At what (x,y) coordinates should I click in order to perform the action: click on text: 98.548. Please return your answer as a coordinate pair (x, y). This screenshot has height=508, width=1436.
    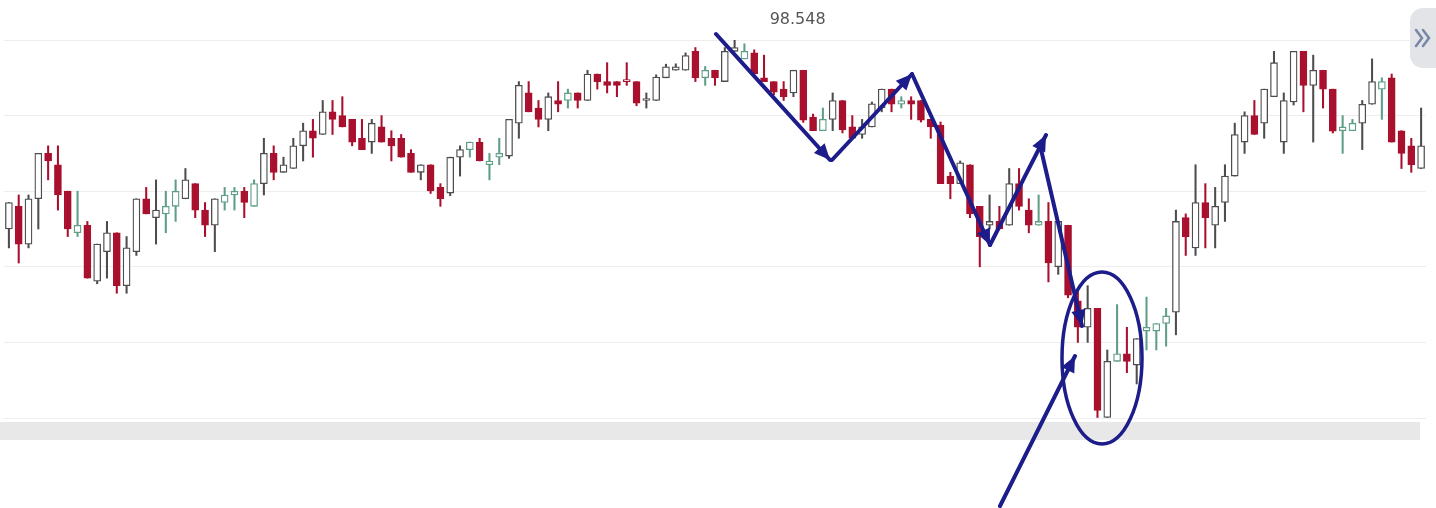
    Looking at the image, I should click on (797, 19).